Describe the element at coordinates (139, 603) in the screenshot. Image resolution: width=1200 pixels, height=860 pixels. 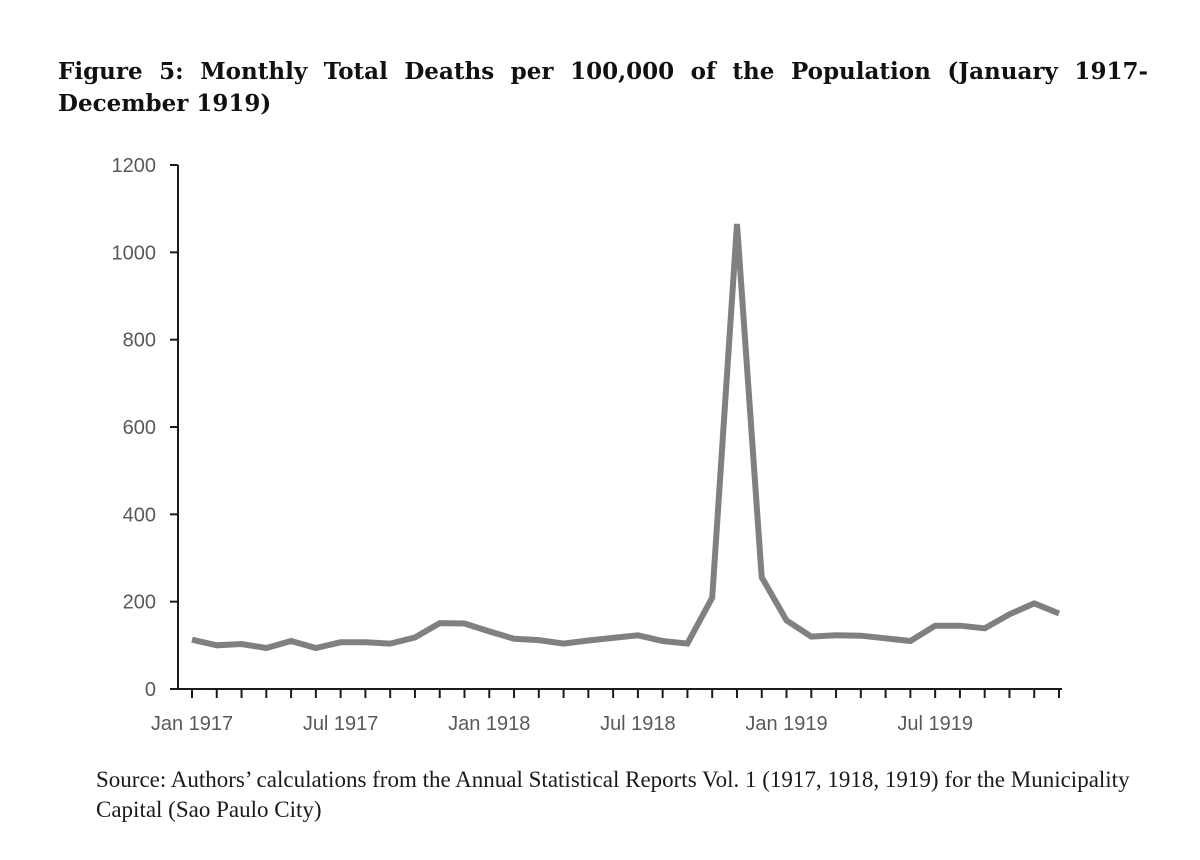
I see `y-tick-label: 200` at that location.